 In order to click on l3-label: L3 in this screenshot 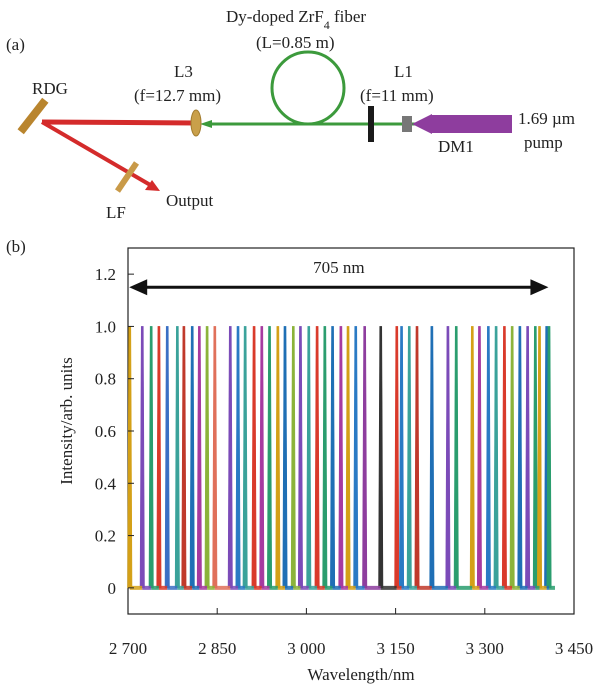, I will do `click(183, 71)`.